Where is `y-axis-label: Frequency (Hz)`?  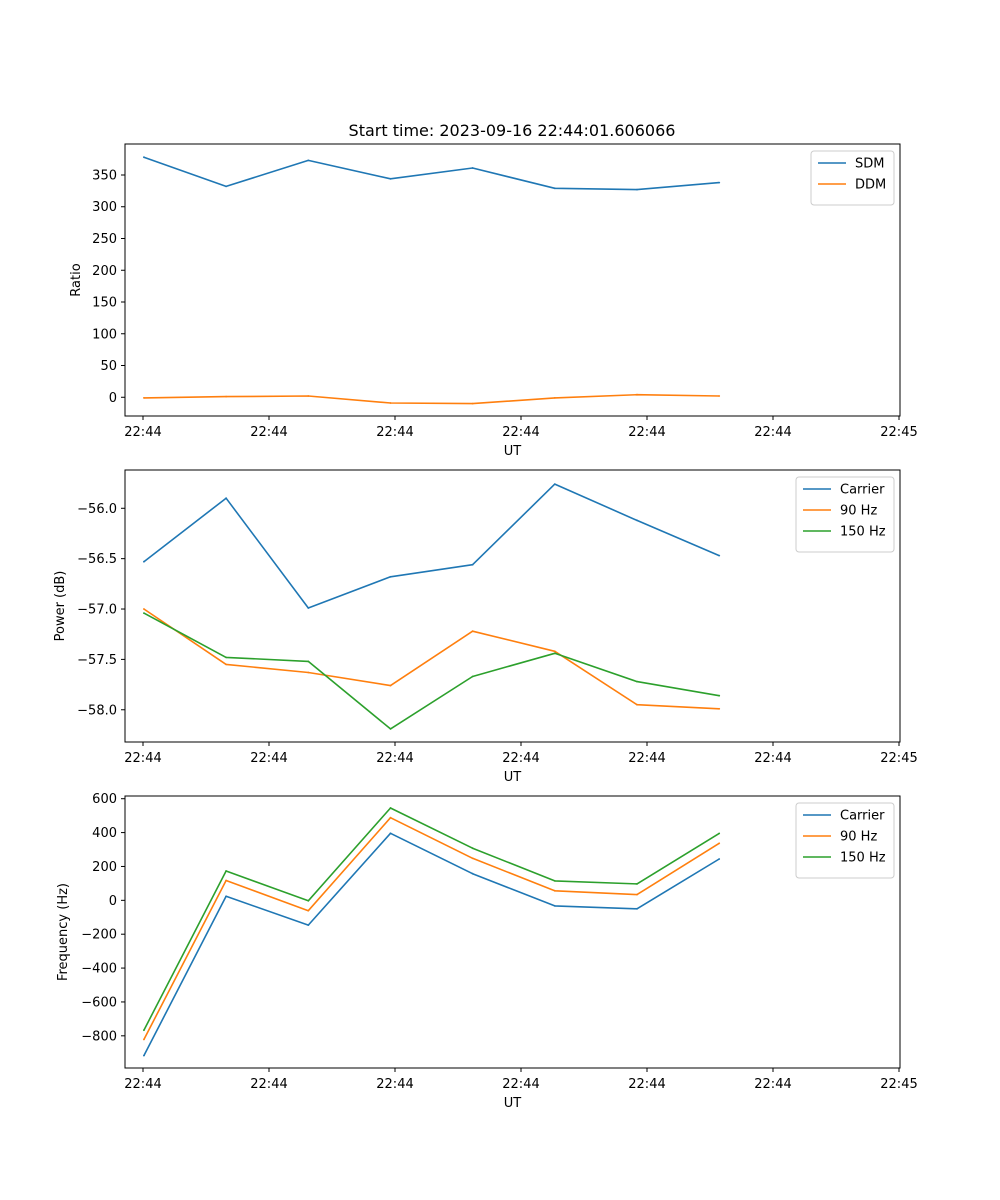 y-axis-label: Frequency (Hz) is located at coordinates (63, 932).